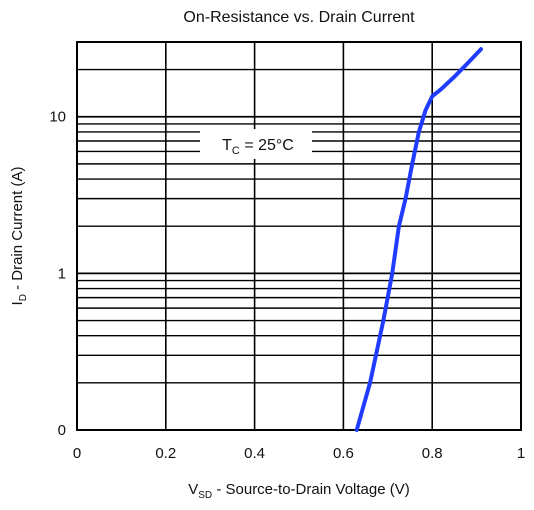  Describe the element at coordinates (254, 453) in the screenshot. I see `x-tick-label: 0.4` at that location.